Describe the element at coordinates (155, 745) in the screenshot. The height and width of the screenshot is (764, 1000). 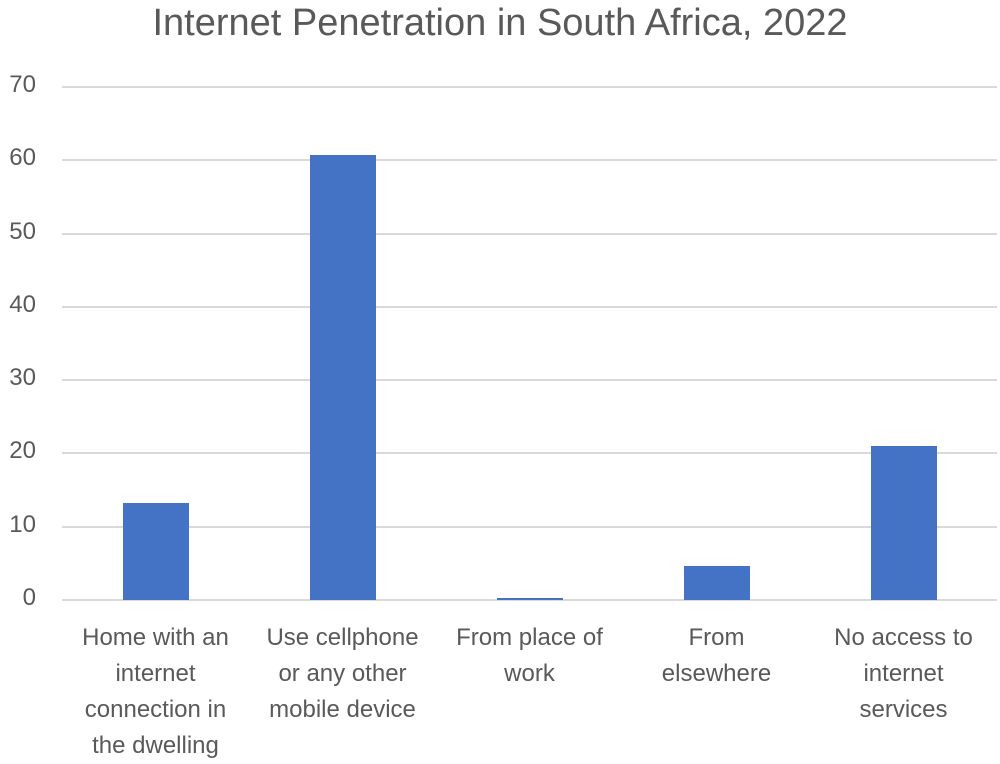
I see `x-tick-label-line: the dwelling` at that location.